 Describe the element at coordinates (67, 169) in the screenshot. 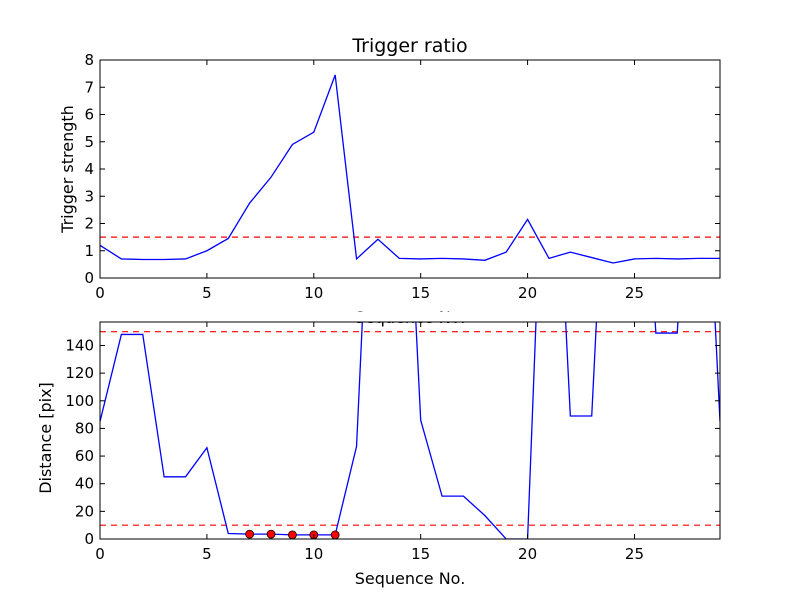

I see `y-axis-label: Trigger strength` at that location.